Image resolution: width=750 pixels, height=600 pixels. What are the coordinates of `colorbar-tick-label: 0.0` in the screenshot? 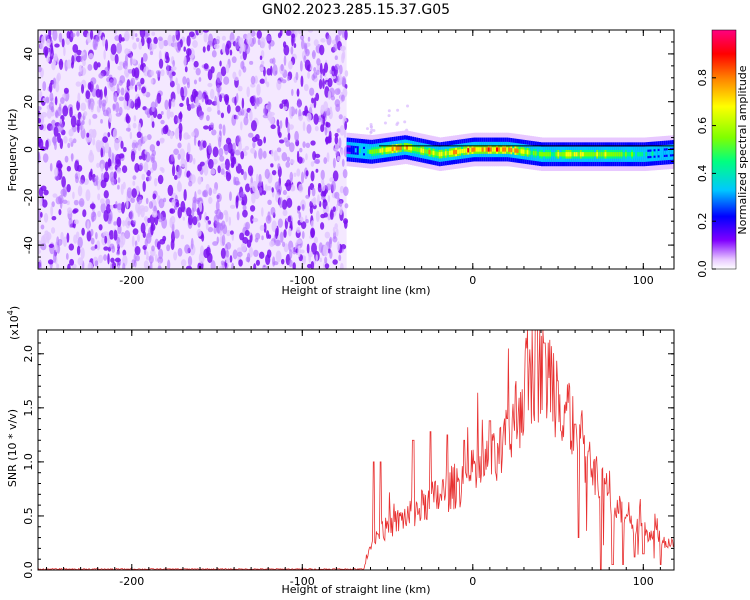 It's located at (702, 269).